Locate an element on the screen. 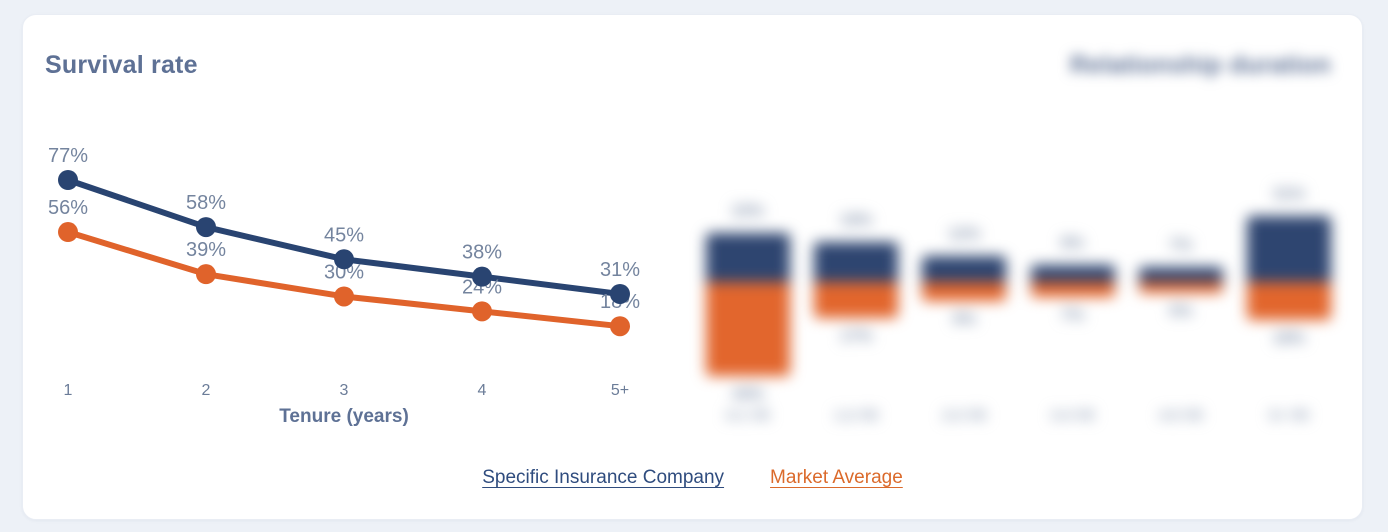 The height and width of the screenshot is (532, 1388). bar-category-label: 4-5 YR is located at coordinates (1181, 415).